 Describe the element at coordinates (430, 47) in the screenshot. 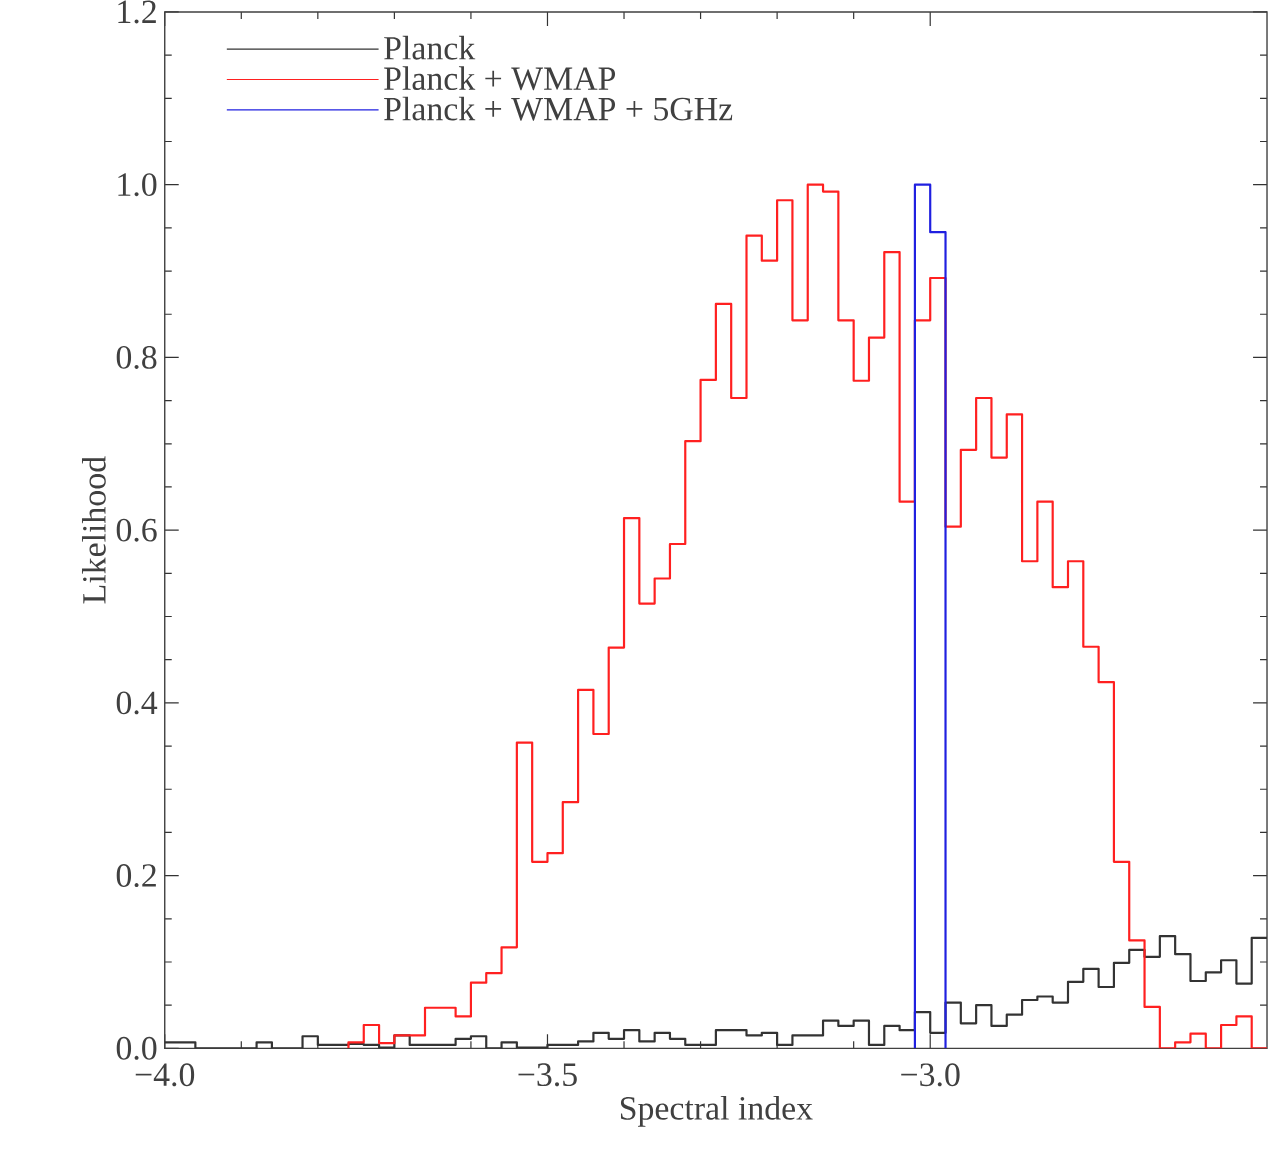

I see `legend-label: Planck` at that location.